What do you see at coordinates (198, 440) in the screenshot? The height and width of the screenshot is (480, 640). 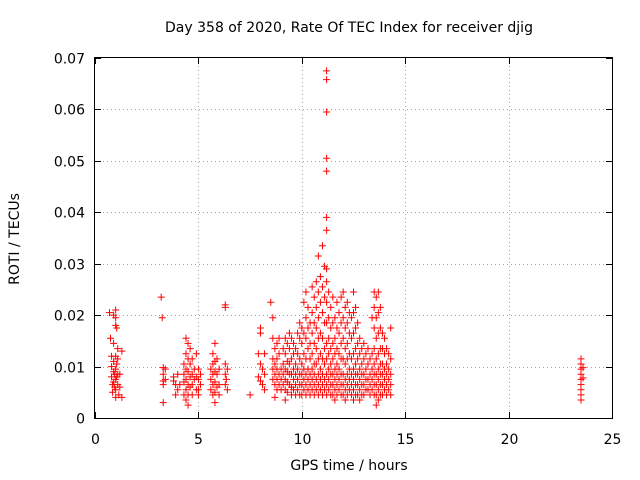 I see `x-tick-label: 5` at bounding box center [198, 440].